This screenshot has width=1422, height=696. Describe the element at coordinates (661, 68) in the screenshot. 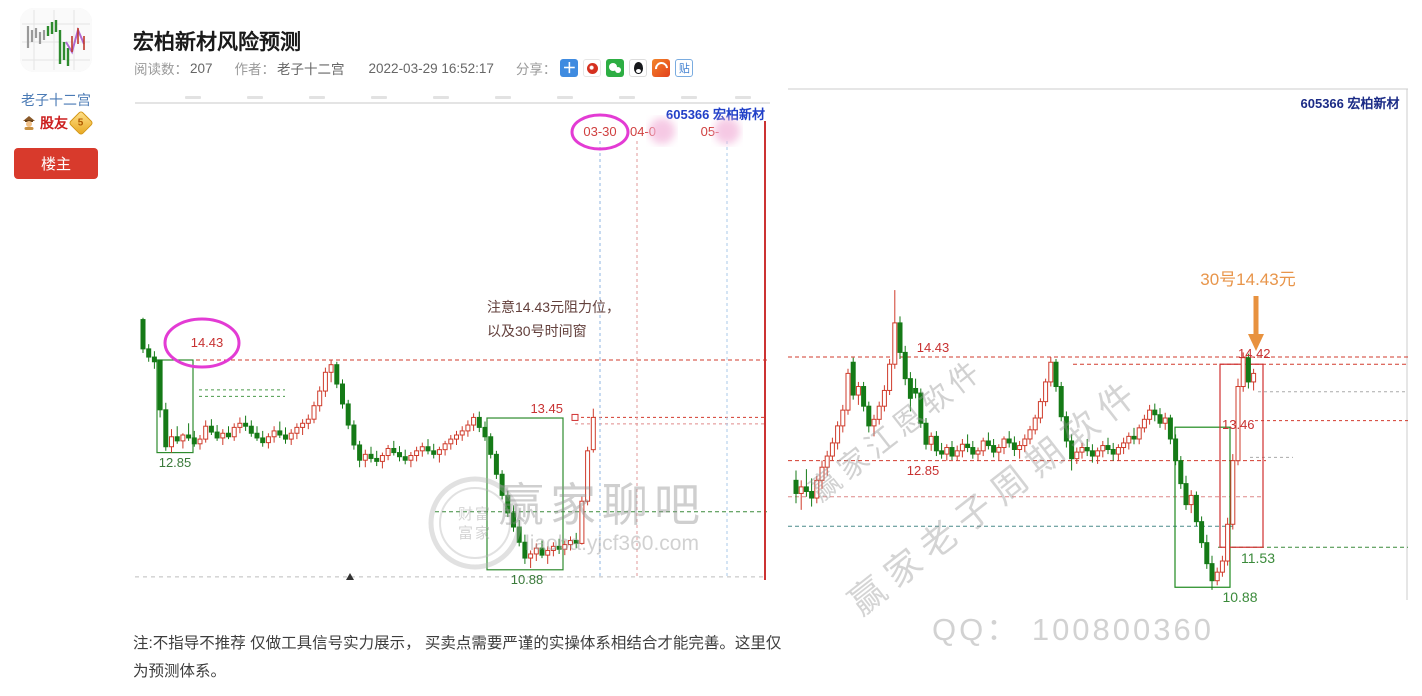

I see `share-qzone-icon` at that location.